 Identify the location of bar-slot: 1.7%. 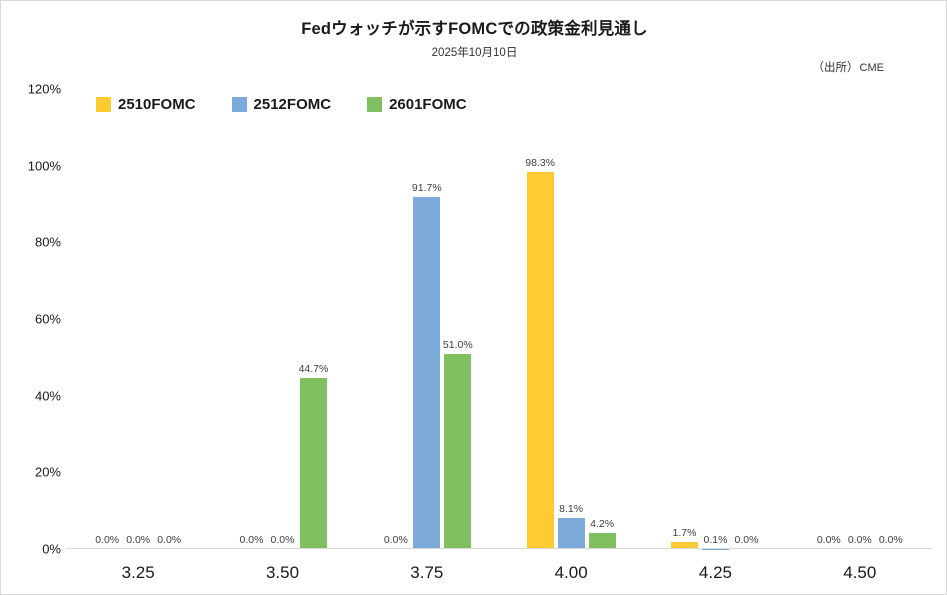
(684, 319).